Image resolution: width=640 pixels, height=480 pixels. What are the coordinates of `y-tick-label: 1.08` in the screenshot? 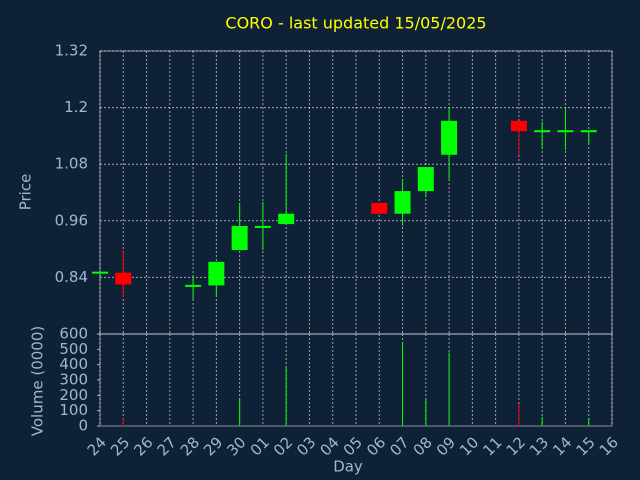 It's located at (71, 164).